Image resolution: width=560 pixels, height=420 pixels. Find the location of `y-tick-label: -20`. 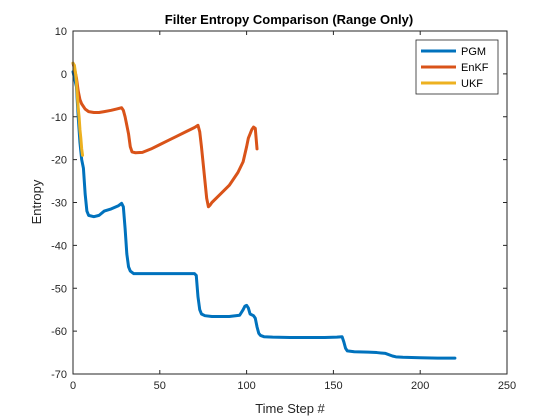

y-tick-label: -20 is located at coordinates (59, 161).